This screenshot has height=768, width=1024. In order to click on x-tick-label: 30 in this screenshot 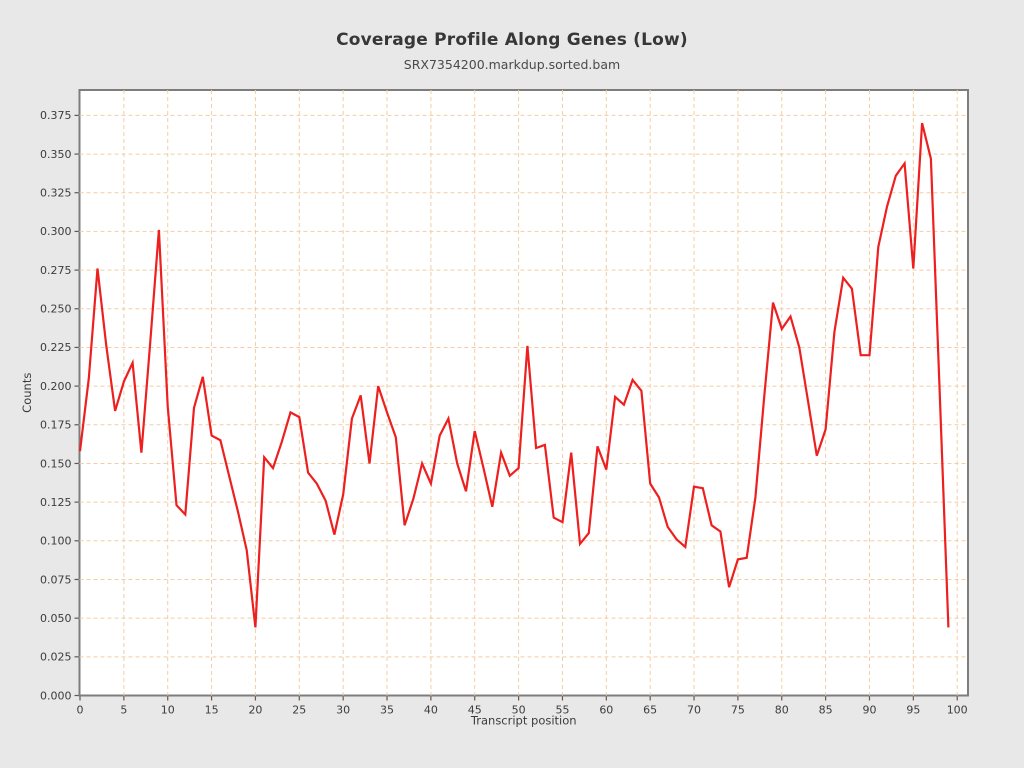, I will do `click(343, 710)`.